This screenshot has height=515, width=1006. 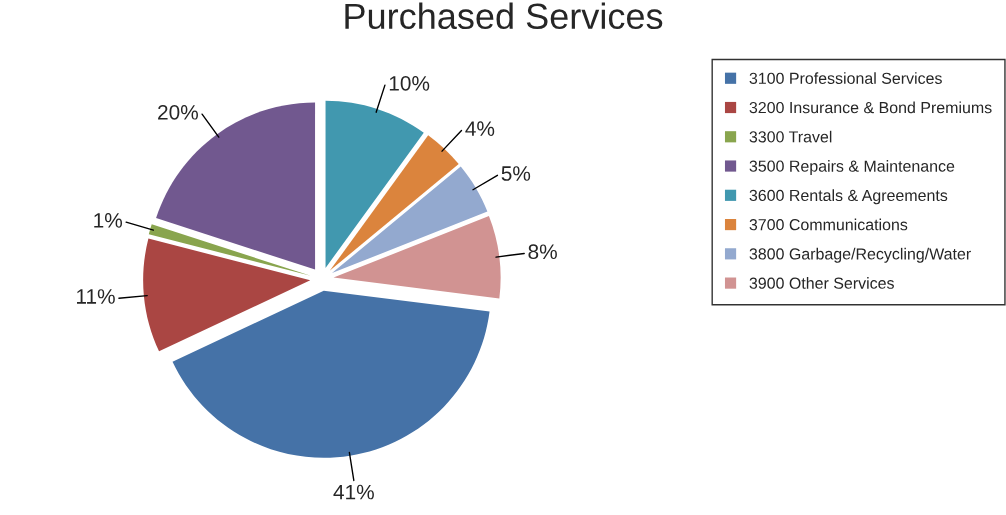 I want to click on legend-label: 3900 Other Services, so click(x=821, y=283).